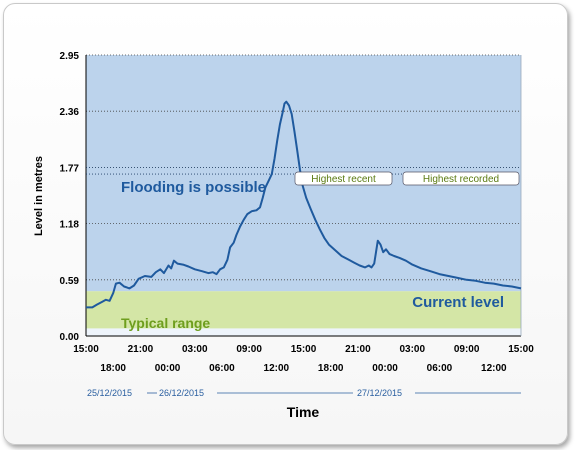 This screenshot has width=575, height=450. What do you see at coordinates (70, 112) in the screenshot?
I see `y-tick-label: 2.36` at bounding box center [70, 112].